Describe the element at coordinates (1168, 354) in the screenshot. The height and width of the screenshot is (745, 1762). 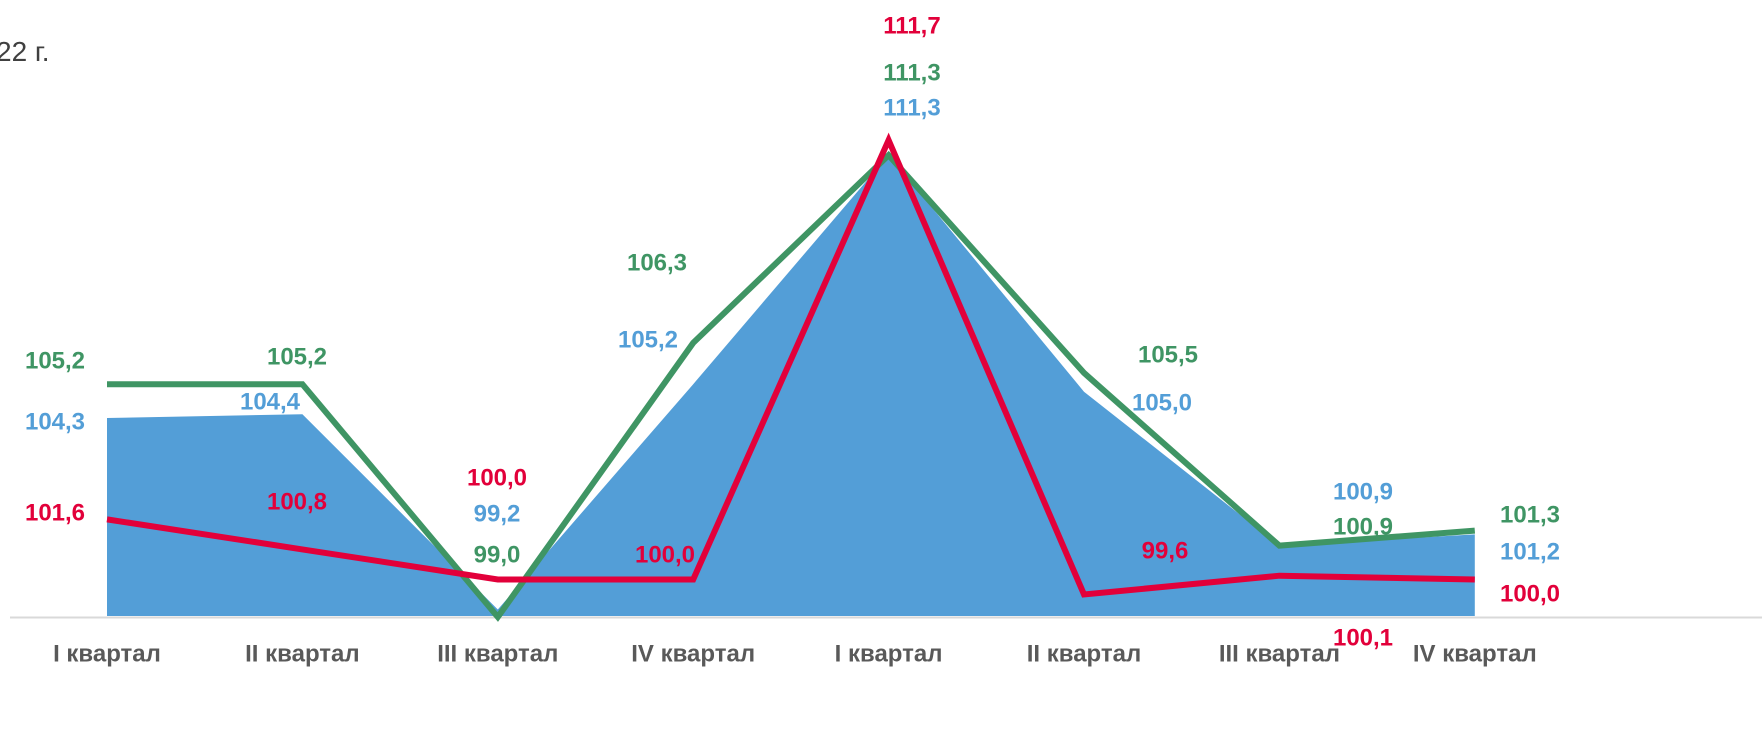
I see `data-label-green: 105,5` at that location.